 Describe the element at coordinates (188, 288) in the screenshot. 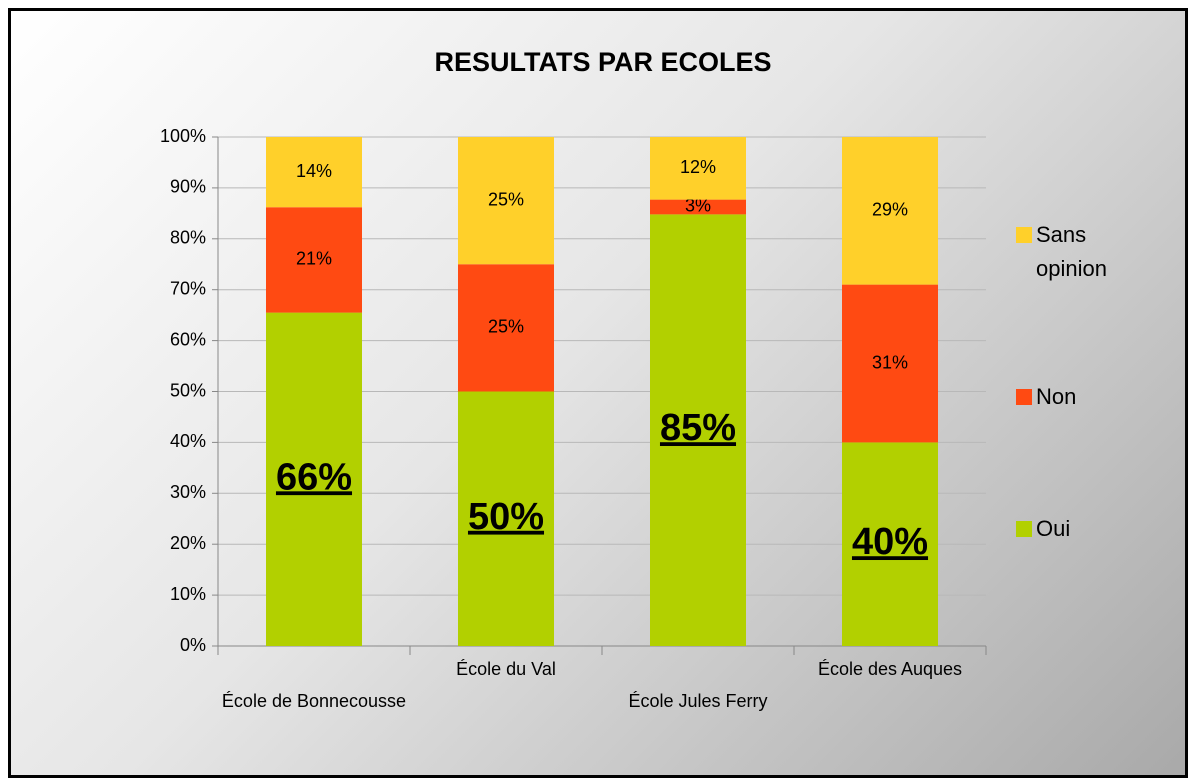

I see `y-tick-label: 70%` at that location.